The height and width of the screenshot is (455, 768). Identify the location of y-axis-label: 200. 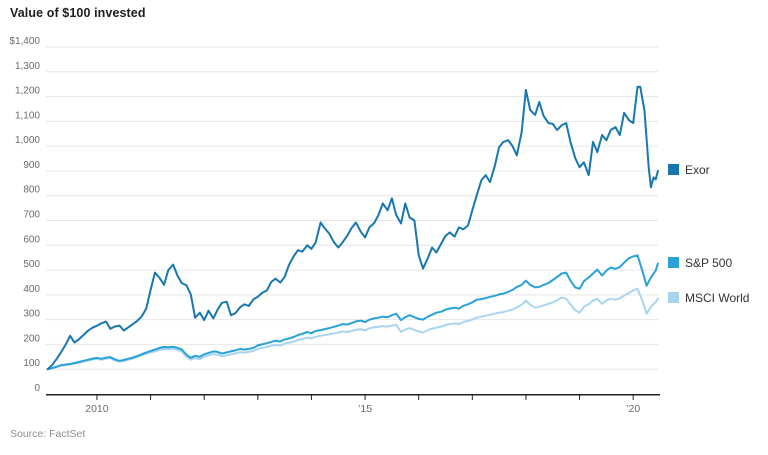
(31, 338).